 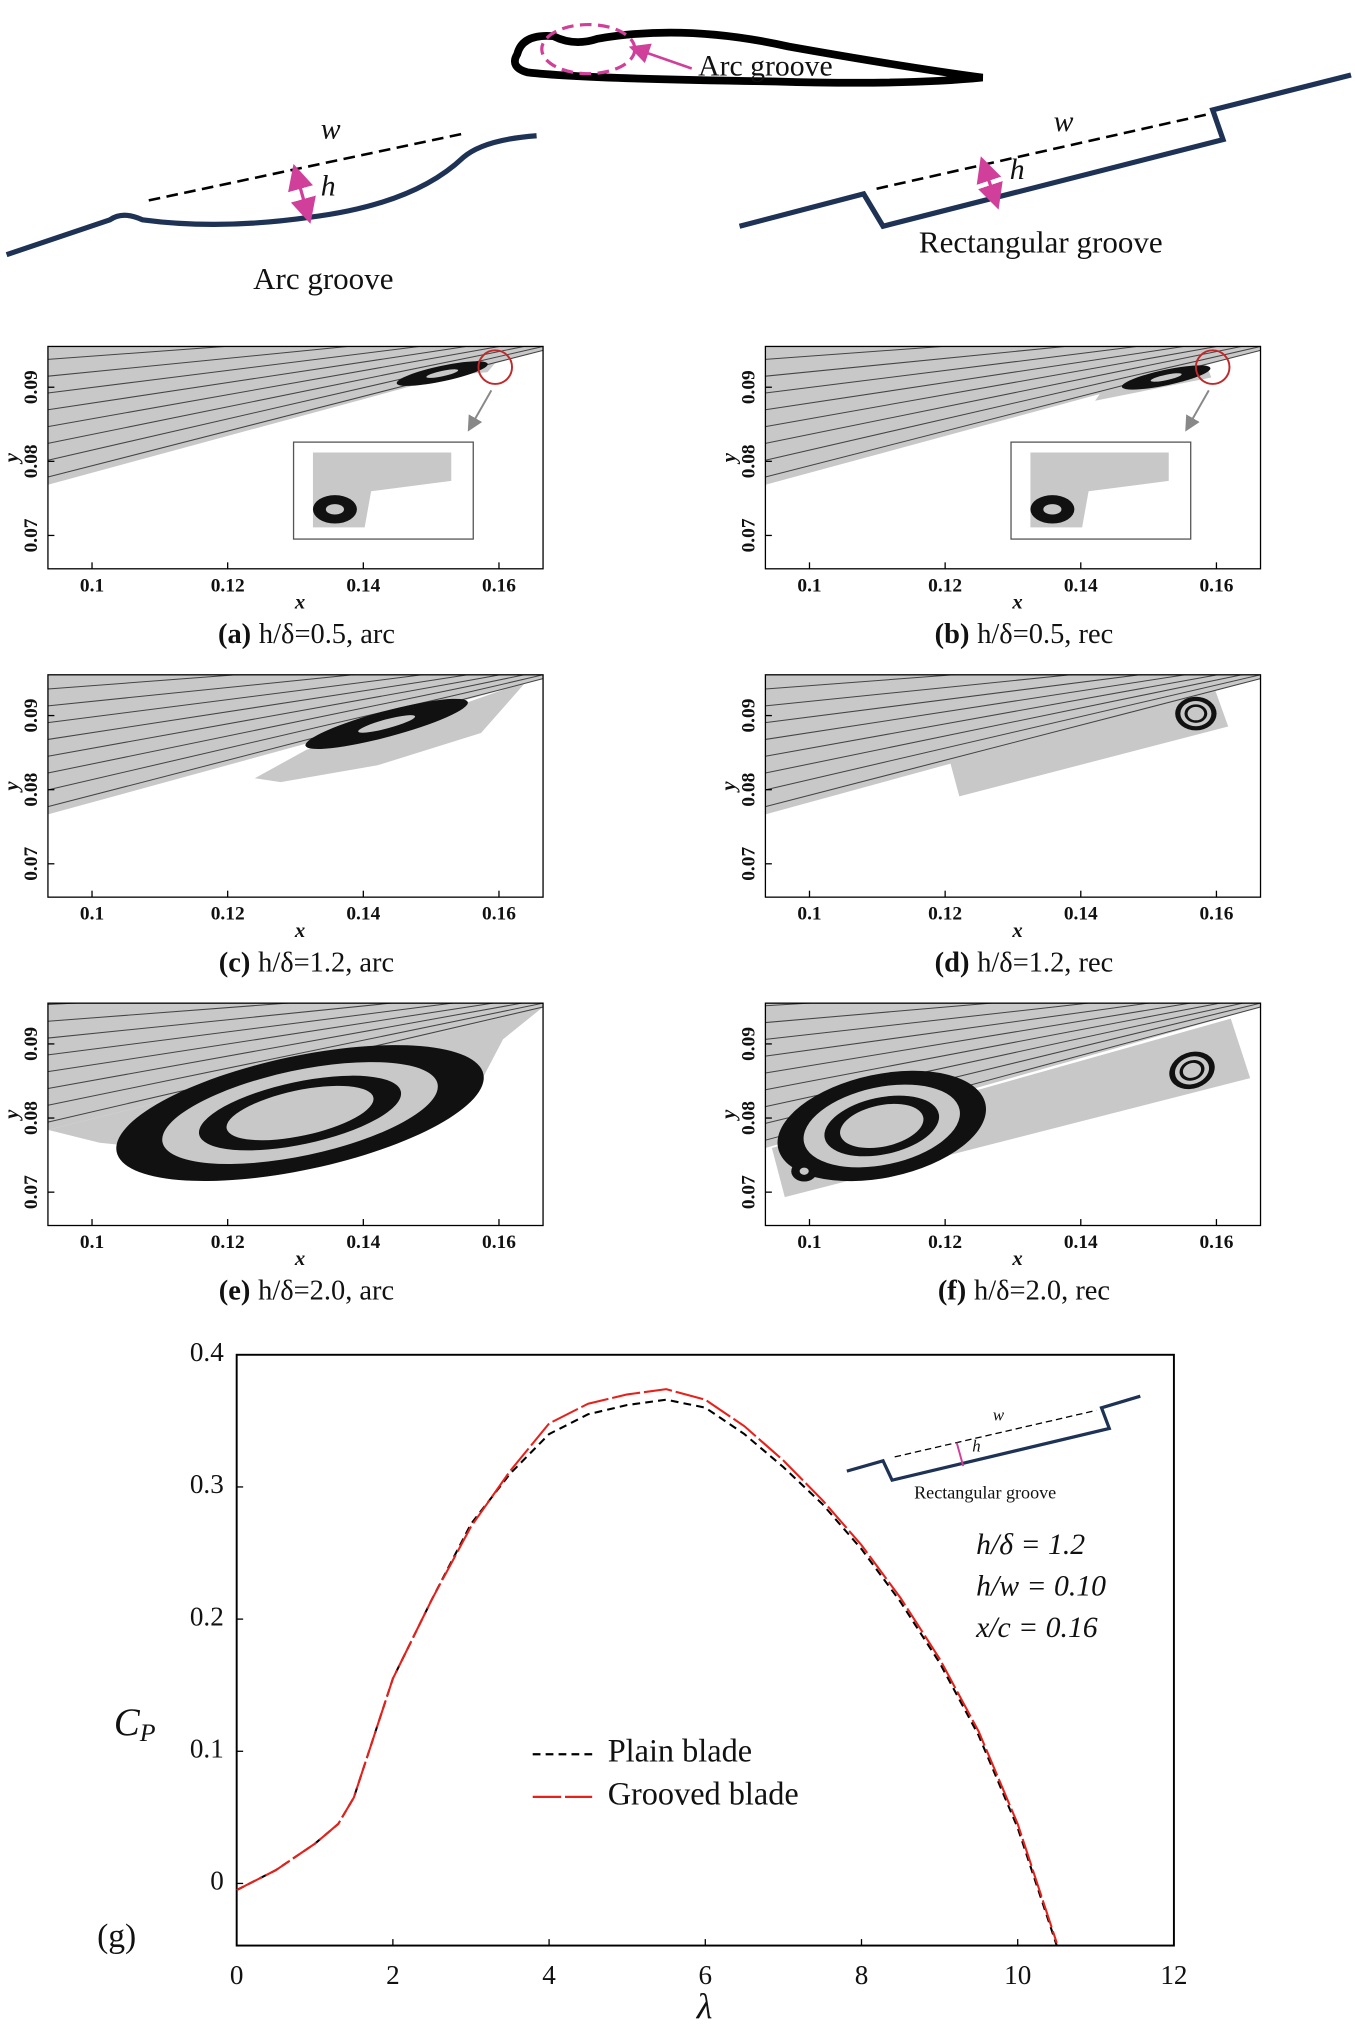 What do you see at coordinates (480, 410) in the screenshot?
I see `zoom-arrow` at bounding box center [480, 410].